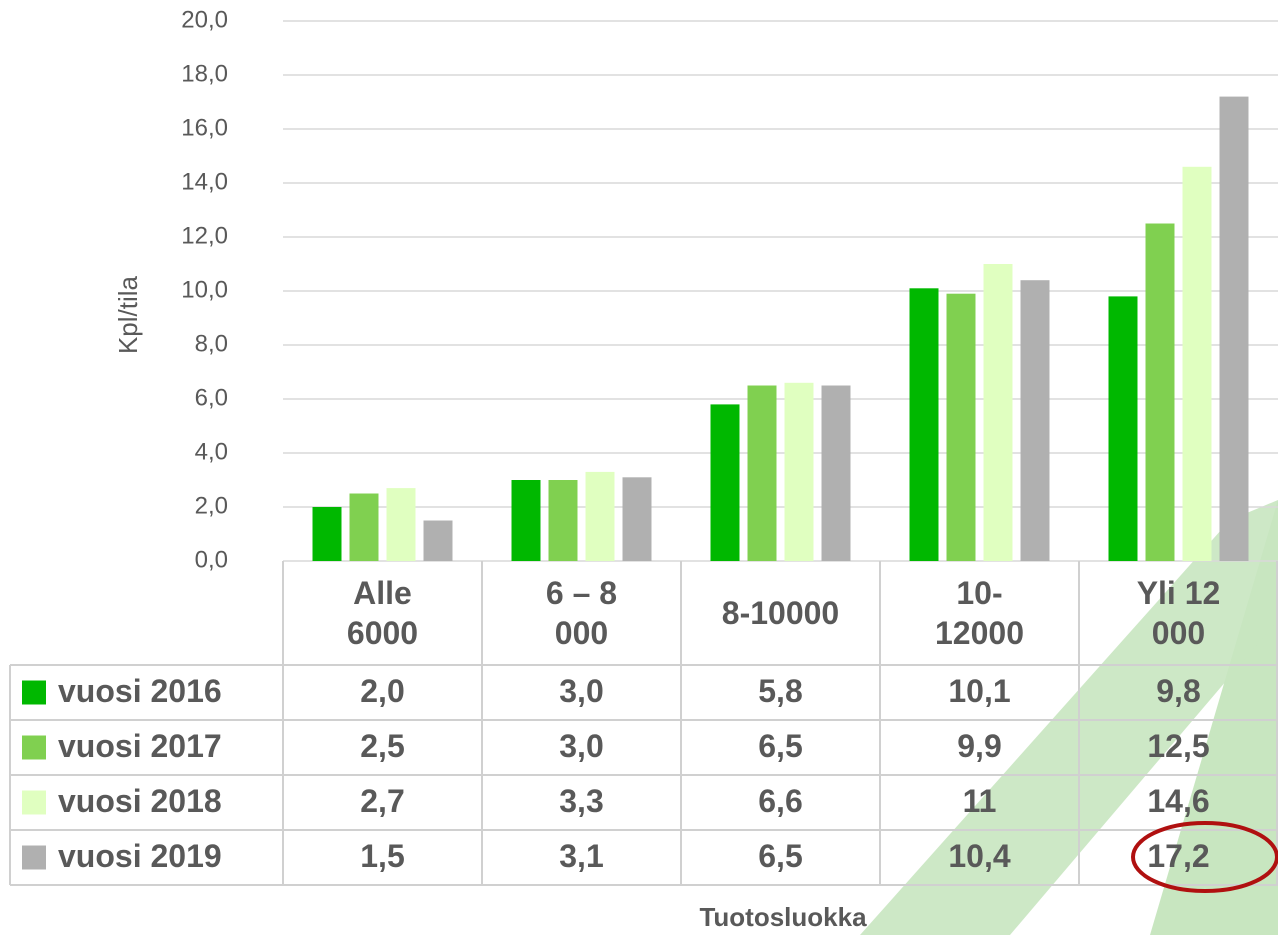  What do you see at coordinates (979, 746) in the screenshot?
I see `table-cell: 9,9` at bounding box center [979, 746].